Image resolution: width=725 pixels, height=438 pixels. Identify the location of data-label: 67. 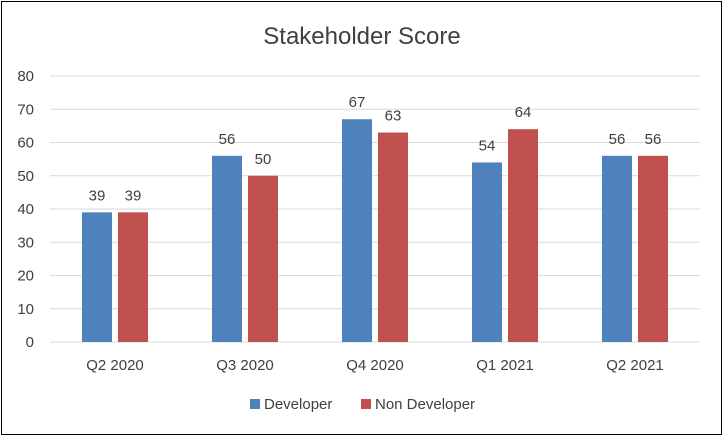
(357, 102).